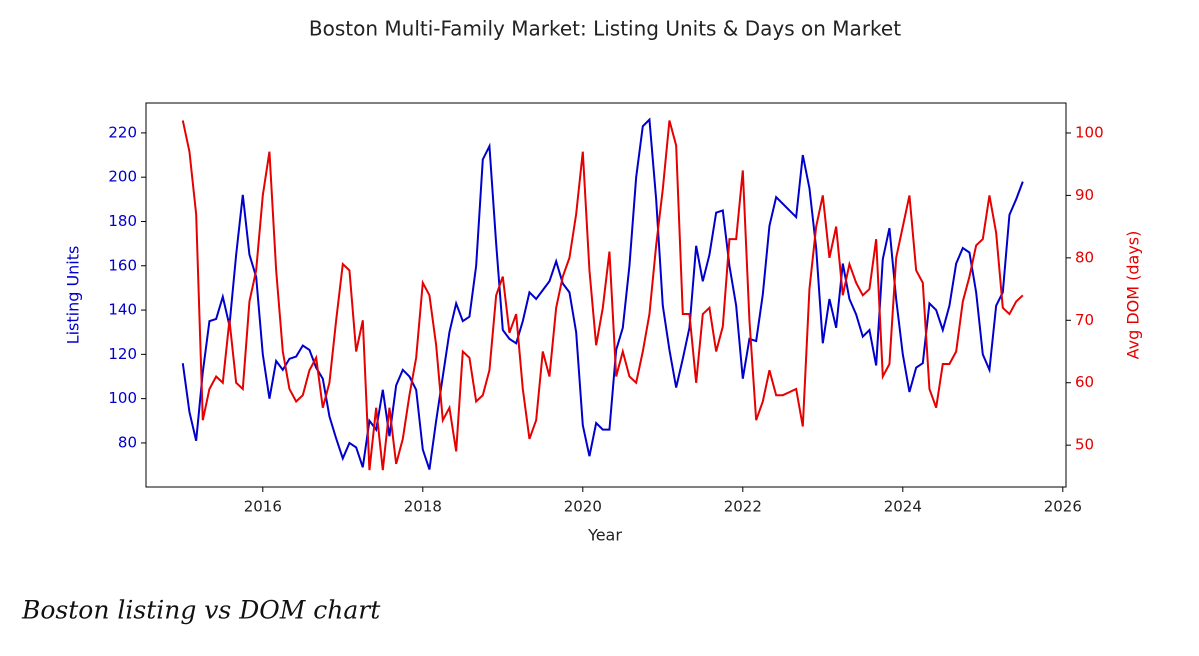 The width and height of the screenshot is (1199, 656). What do you see at coordinates (122, 132) in the screenshot?
I see `y-tick-label: 220` at bounding box center [122, 132].